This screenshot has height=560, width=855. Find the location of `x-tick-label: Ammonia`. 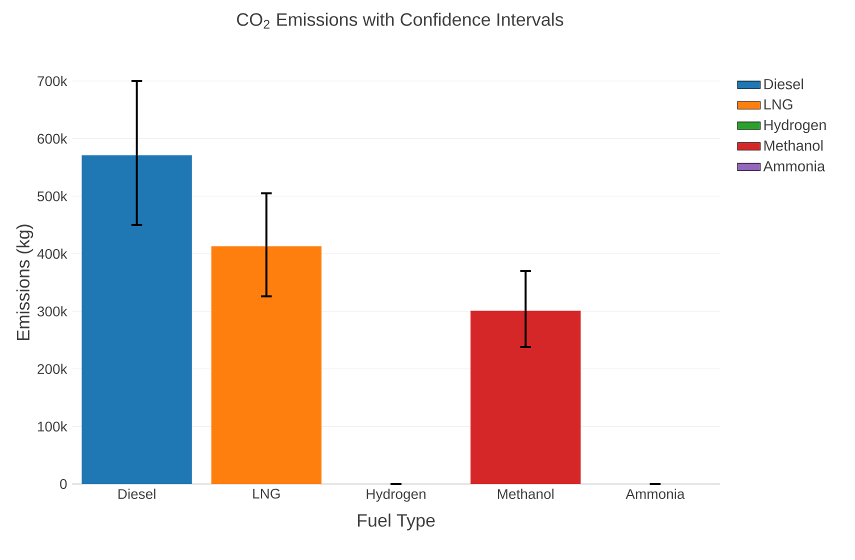

x-tick-label: Ammonia is located at coordinates (655, 493).